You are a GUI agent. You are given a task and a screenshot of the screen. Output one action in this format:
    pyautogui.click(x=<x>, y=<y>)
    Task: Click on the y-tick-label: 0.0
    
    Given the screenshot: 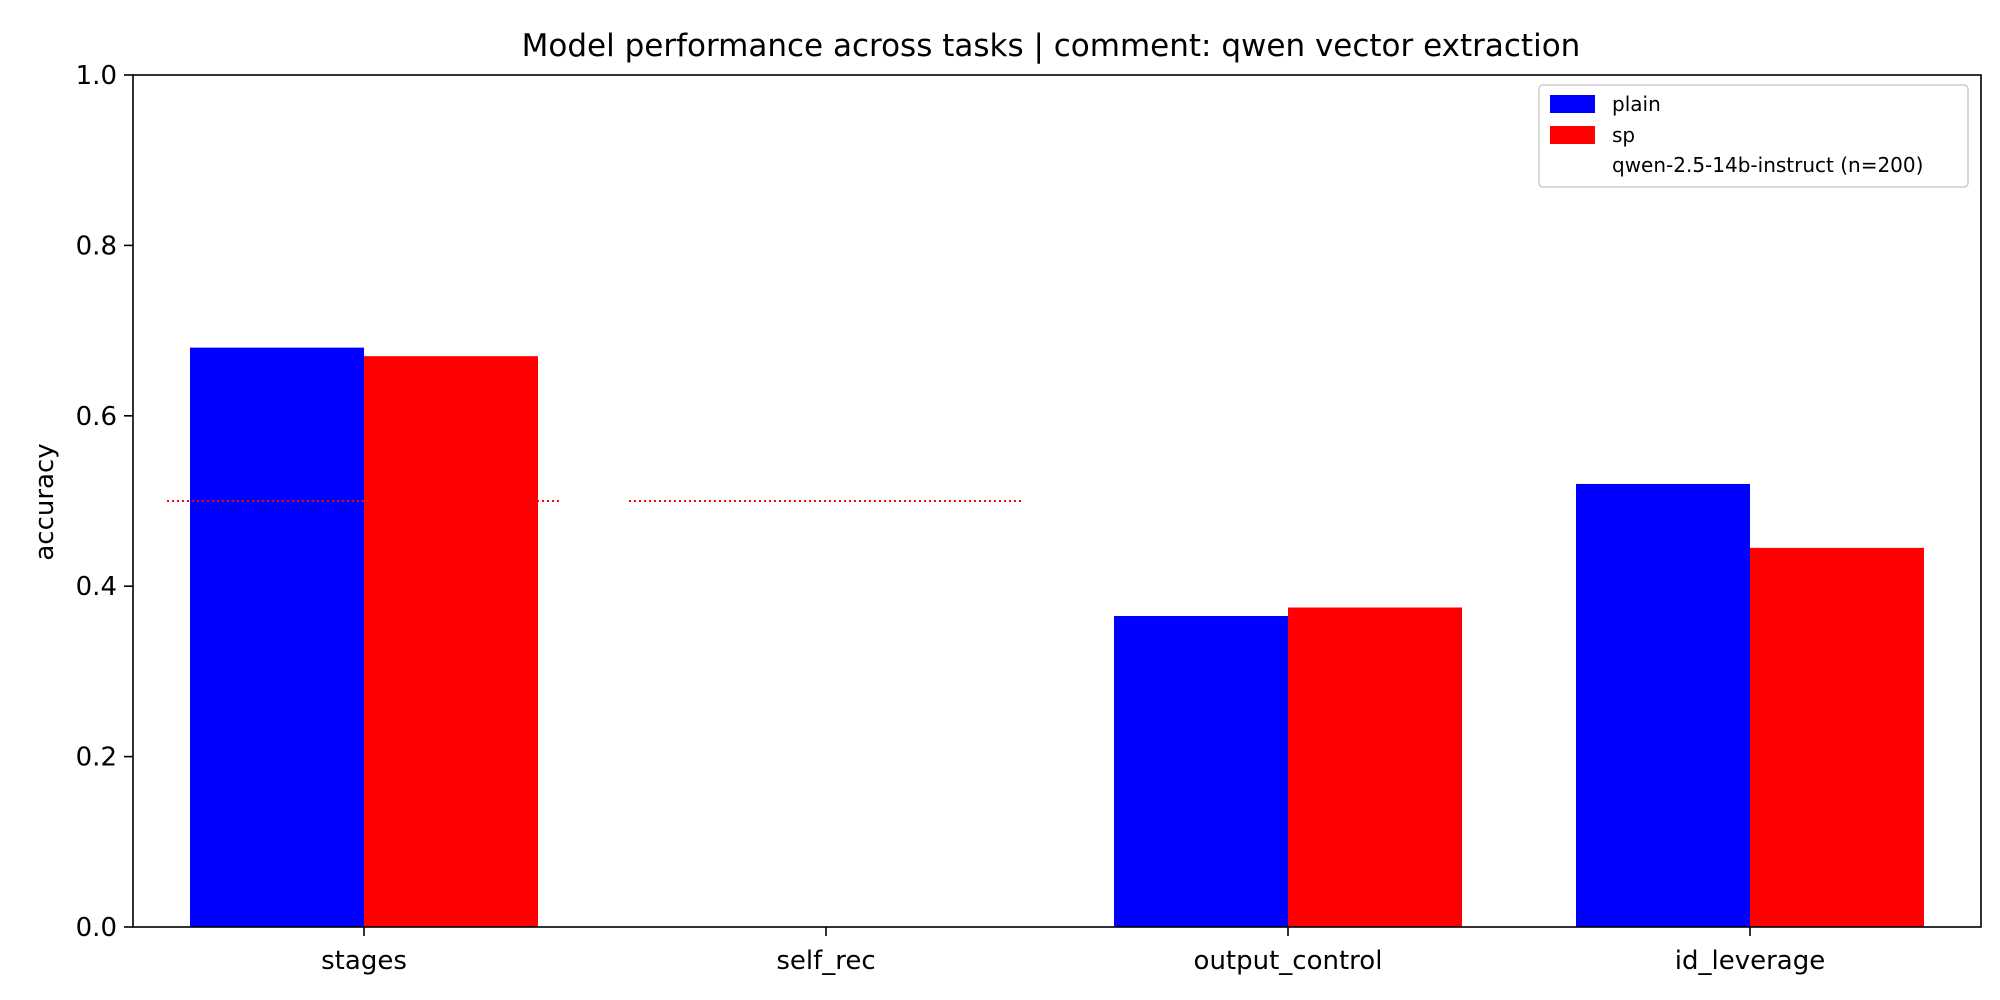 What is the action you would take?
    pyautogui.click(x=96, y=928)
    